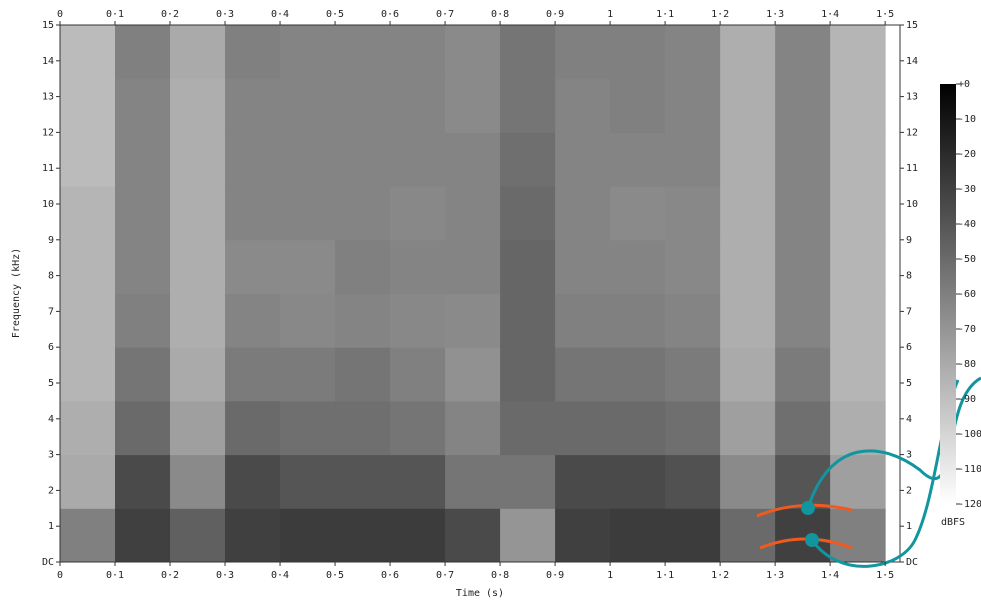 The height and width of the screenshot is (601, 981). What do you see at coordinates (885, 575) in the screenshot?
I see `x-tick-label: 1·5` at bounding box center [885, 575].